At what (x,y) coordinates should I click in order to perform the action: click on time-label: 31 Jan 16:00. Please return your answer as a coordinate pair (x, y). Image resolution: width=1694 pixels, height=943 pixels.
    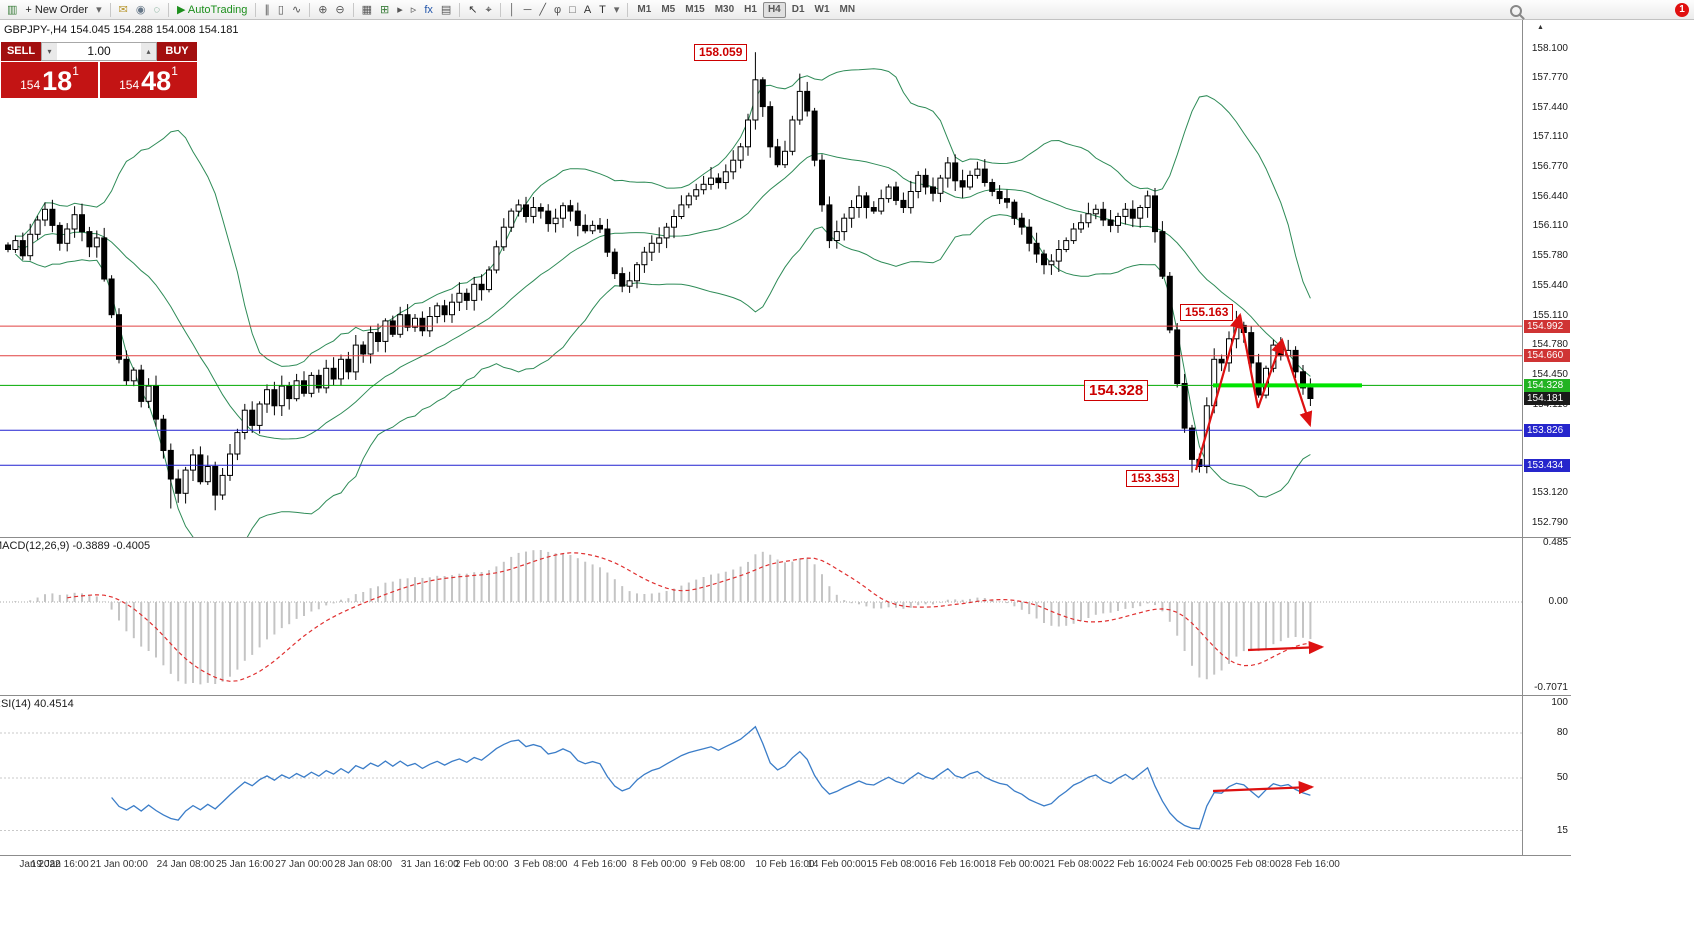
    Looking at the image, I should click on (429, 864).